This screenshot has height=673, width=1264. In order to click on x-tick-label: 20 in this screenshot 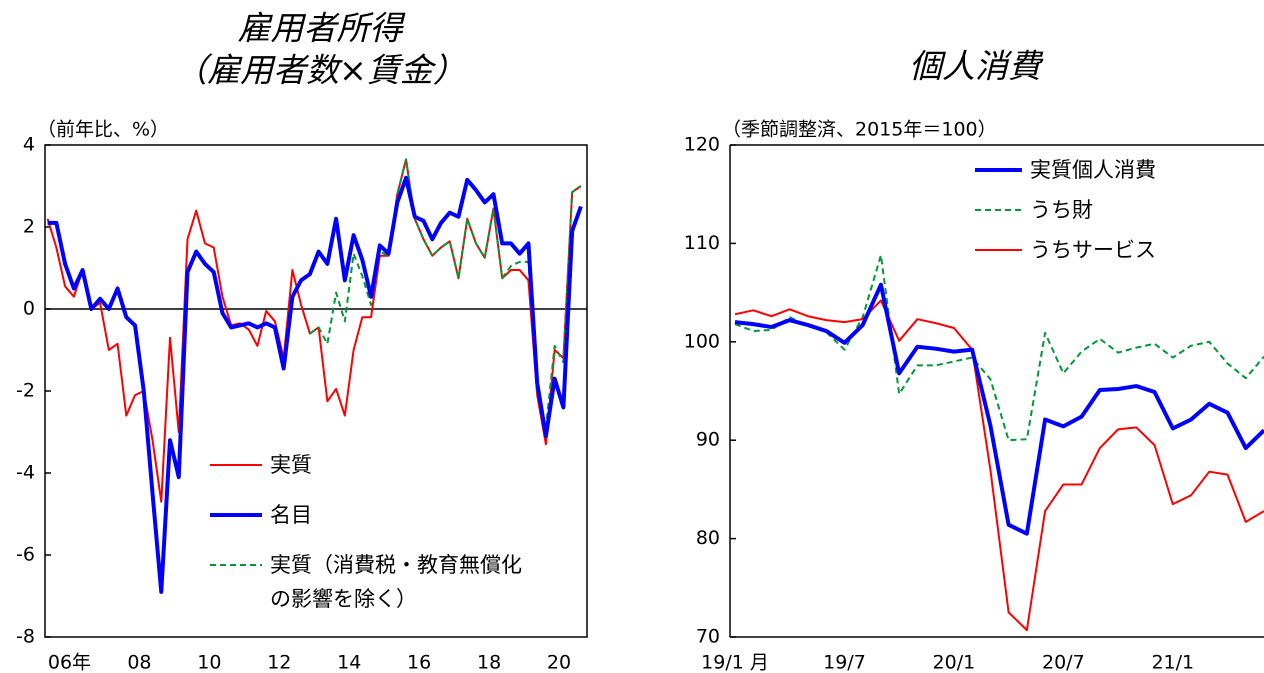, I will do `click(559, 662)`.